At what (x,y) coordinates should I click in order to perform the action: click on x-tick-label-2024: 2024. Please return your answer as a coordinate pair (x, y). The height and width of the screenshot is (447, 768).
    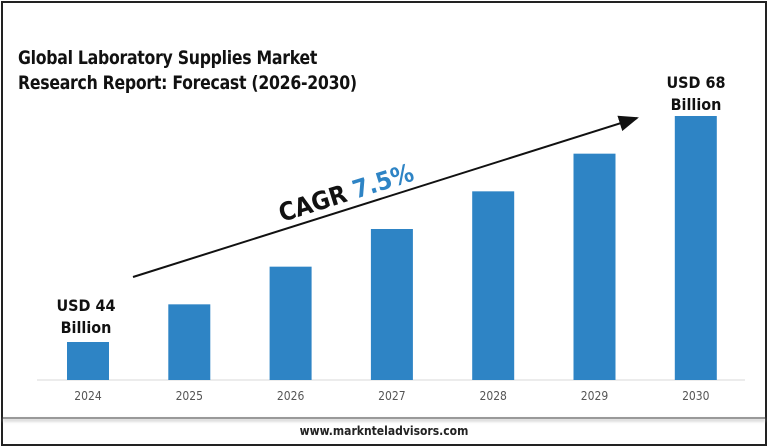
    Looking at the image, I should click on (88, 396).